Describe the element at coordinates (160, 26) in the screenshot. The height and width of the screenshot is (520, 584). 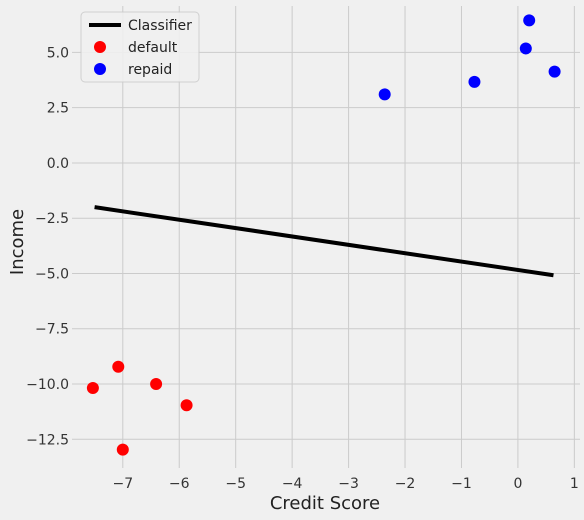
I see `legend-classifier-label: Classifier` at that location.